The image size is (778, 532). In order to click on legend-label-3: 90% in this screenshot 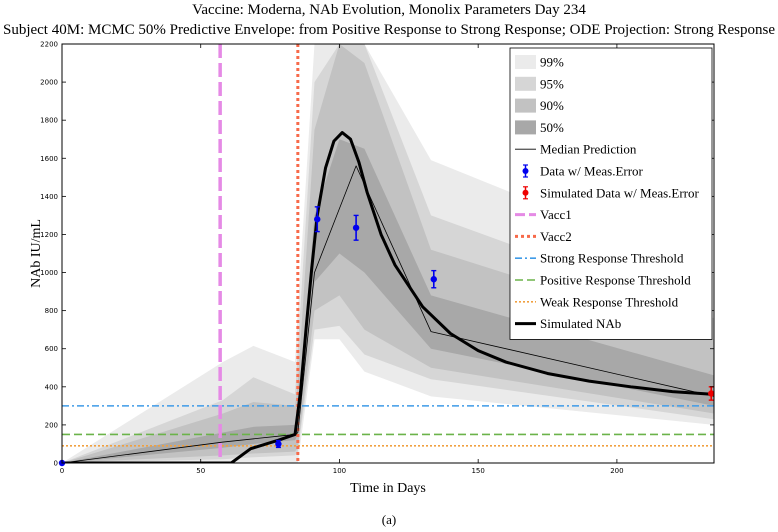, I will do `click(552, 105)`.